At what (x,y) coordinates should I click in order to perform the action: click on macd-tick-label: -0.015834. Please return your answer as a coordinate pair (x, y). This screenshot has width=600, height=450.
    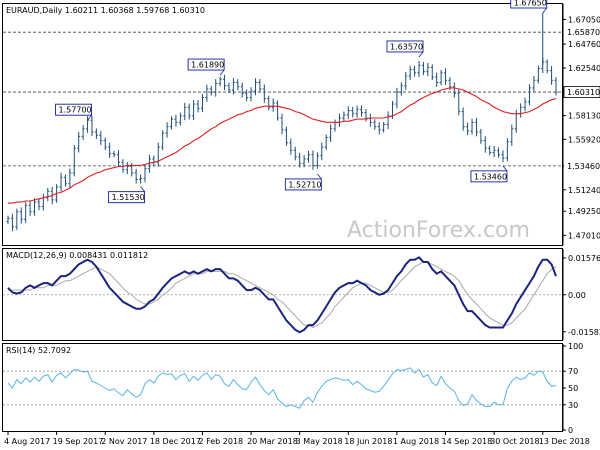
    Looking at the image, I should click on (584, 332).